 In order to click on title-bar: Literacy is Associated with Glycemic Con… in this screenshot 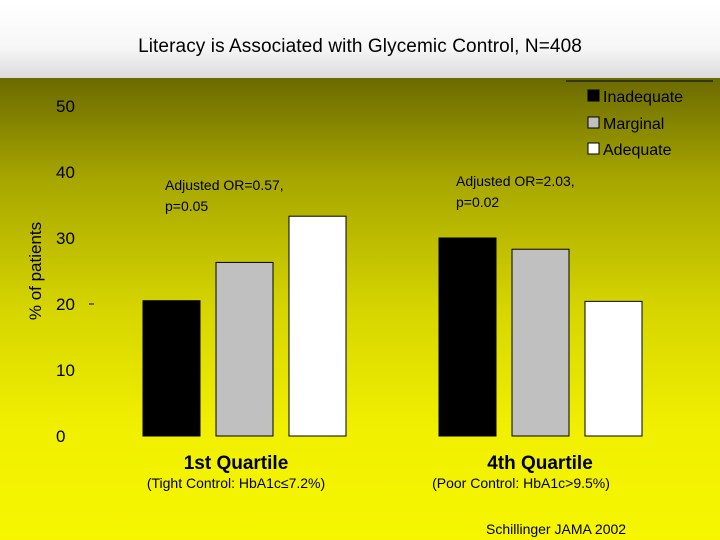, I will do `click(360, 39)`.